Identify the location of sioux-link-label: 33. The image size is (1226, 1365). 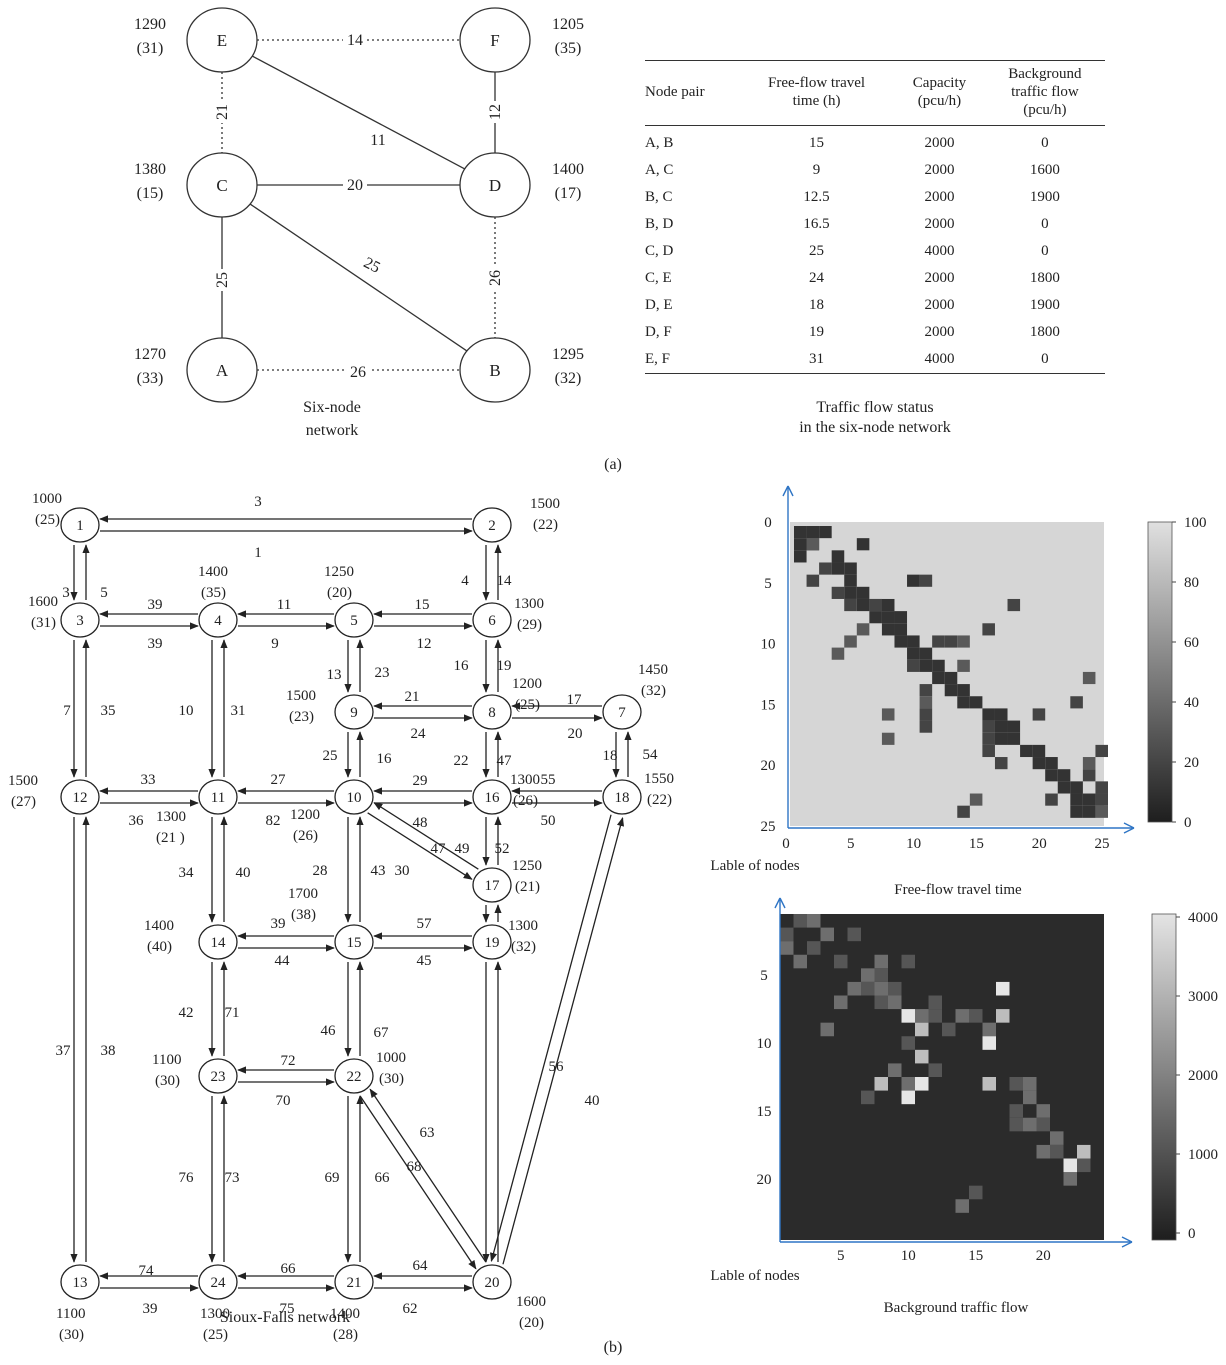
(148, 780).